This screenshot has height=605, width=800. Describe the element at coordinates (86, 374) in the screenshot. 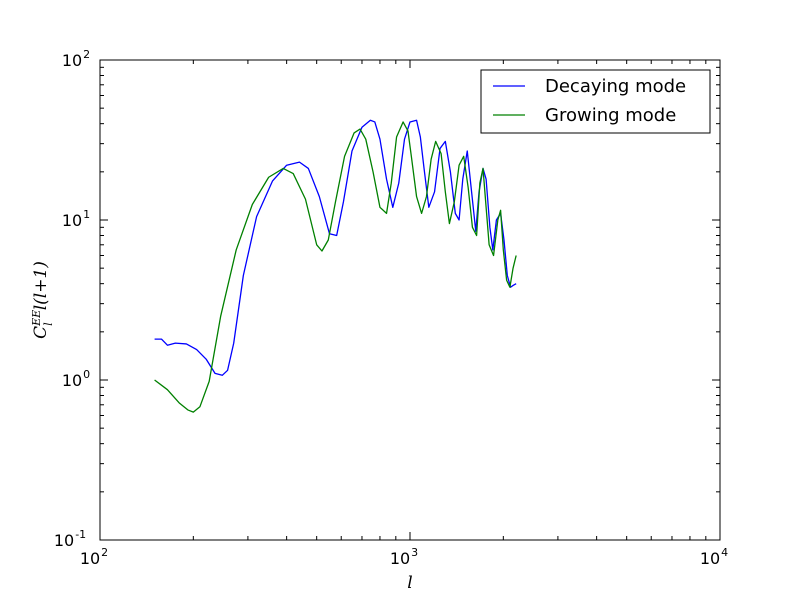

I see `y-tick-label-exponent: 0` at that location.